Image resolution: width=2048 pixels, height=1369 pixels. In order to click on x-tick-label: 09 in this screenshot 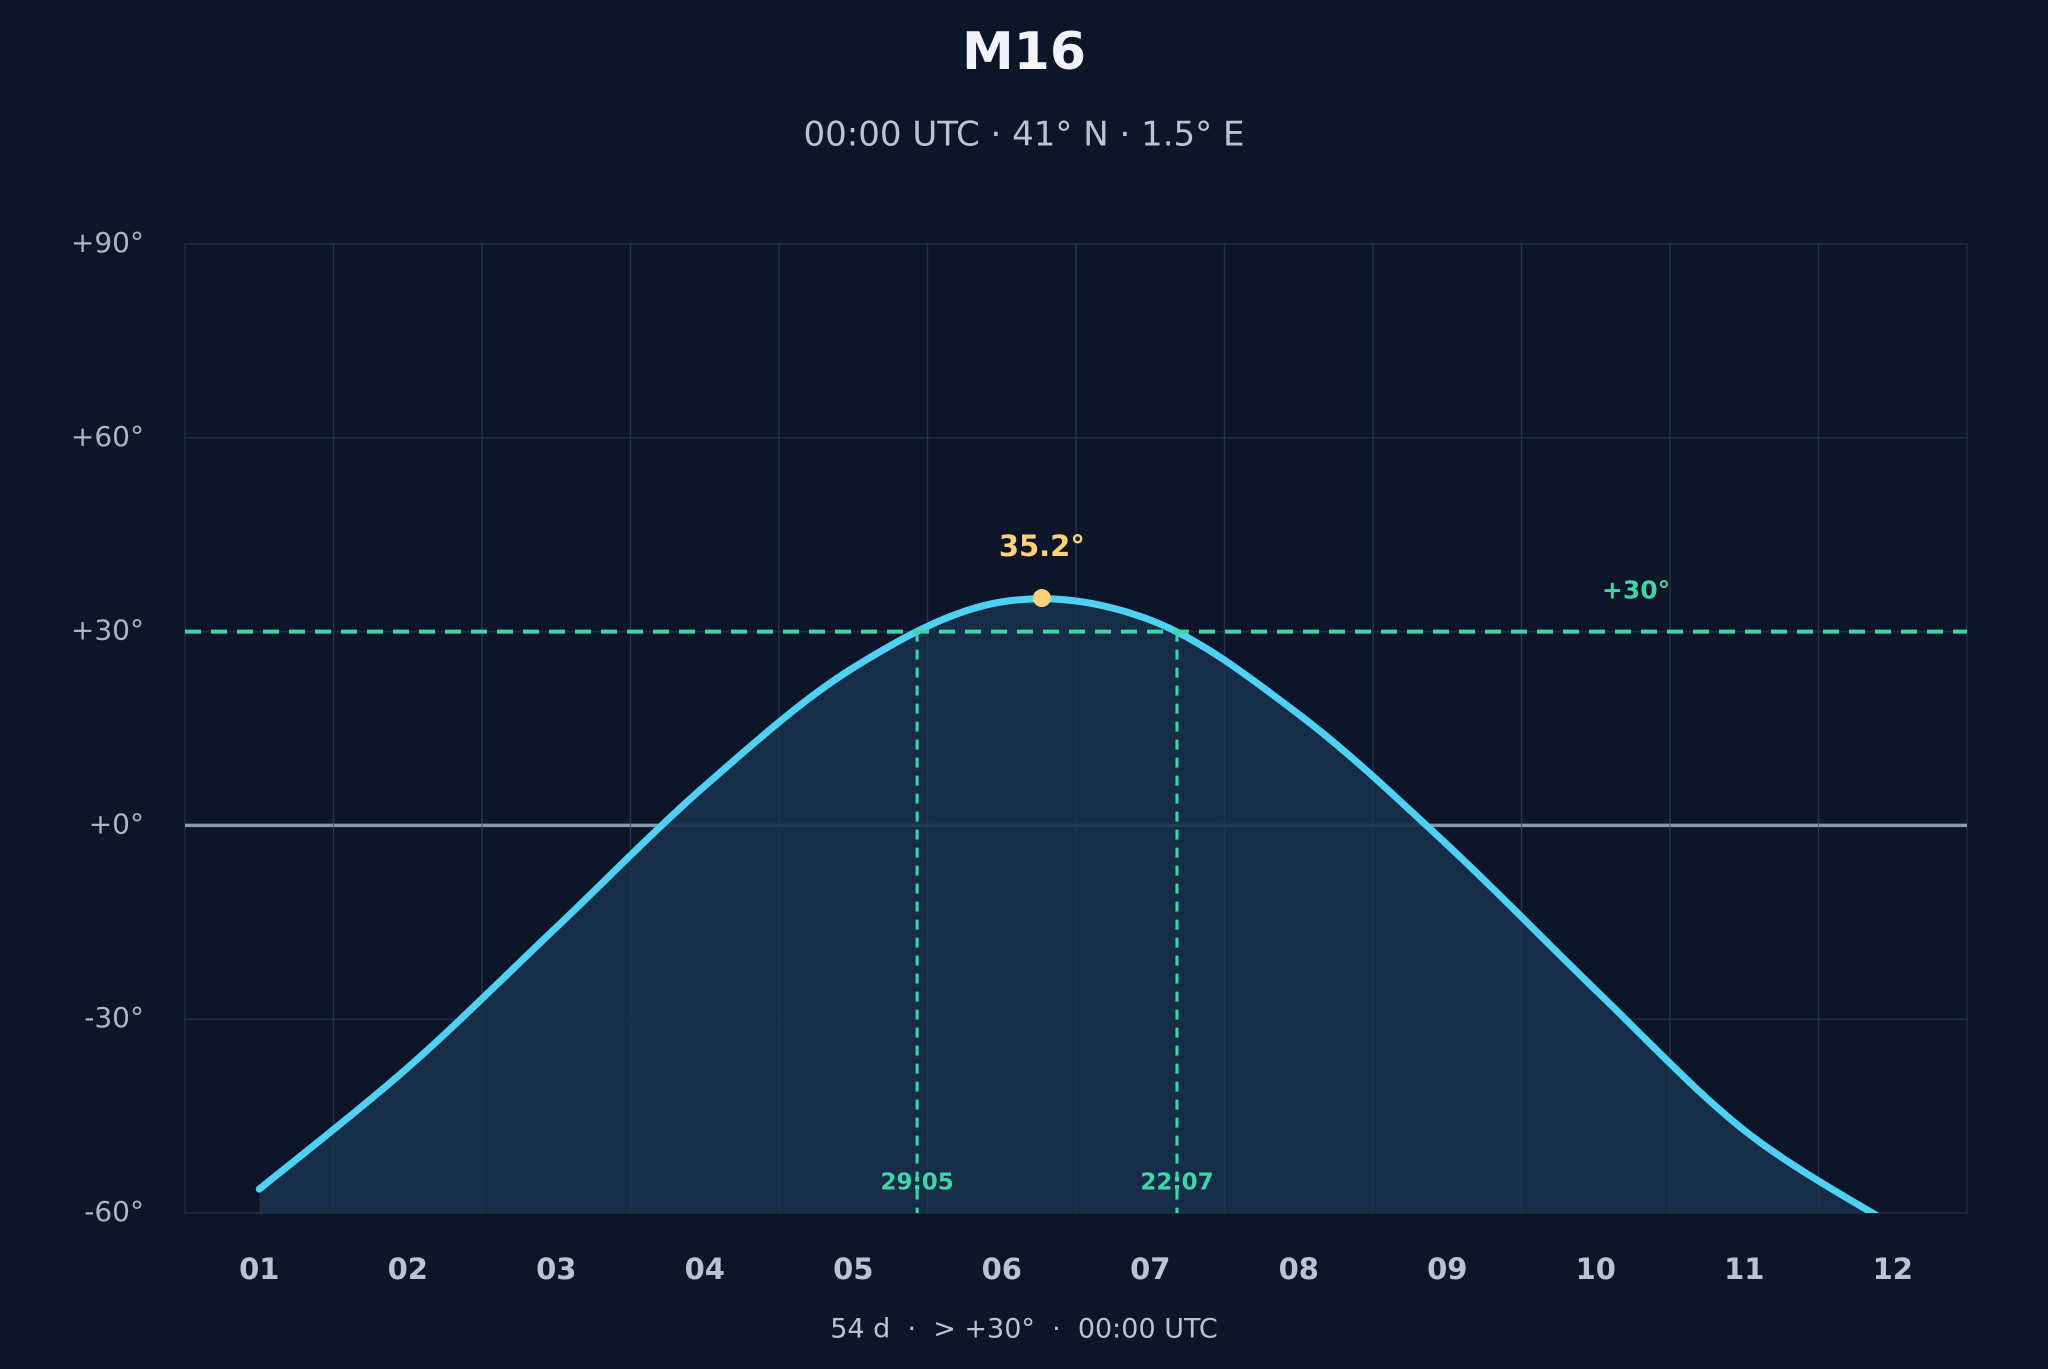, I will do `click(1447, 1269)`.